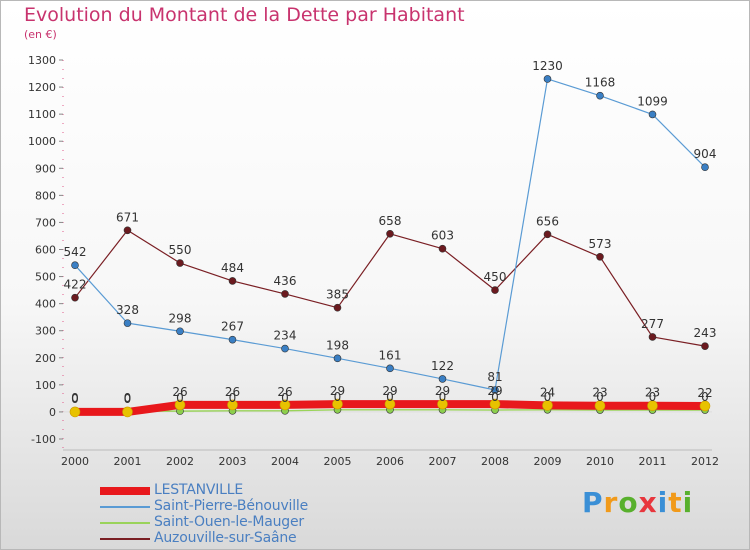 The image size is (750, 550). What do you see at coordinates (42, 60) in the screenshot?
I see `y-tick-label: 1300` at bounding box center [42, 60].